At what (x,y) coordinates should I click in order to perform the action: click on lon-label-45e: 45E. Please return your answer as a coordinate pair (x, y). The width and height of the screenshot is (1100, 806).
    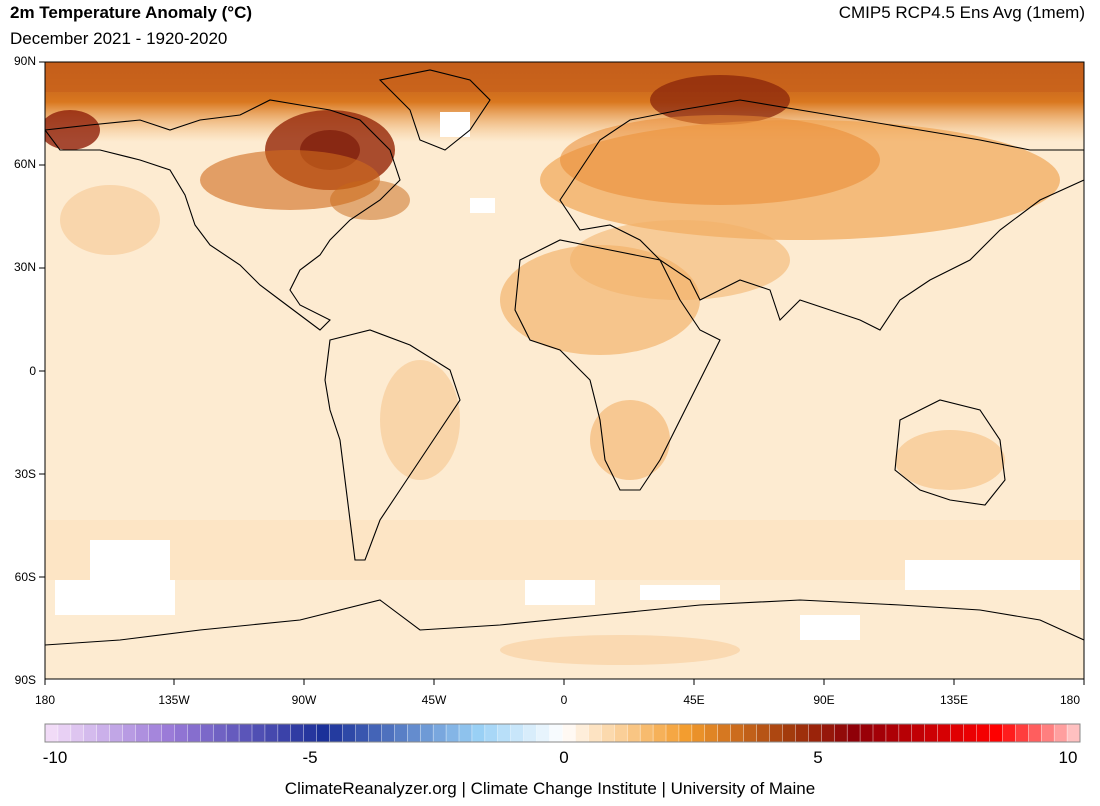
    Looking at the image, I should click on (694, 700).